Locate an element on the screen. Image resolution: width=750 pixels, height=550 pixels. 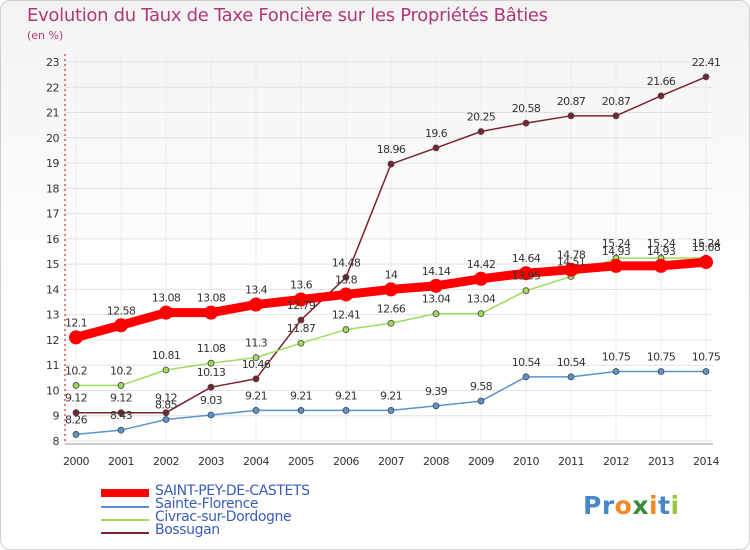
y-tick-label: 8 is located at coordinates (56, 441).